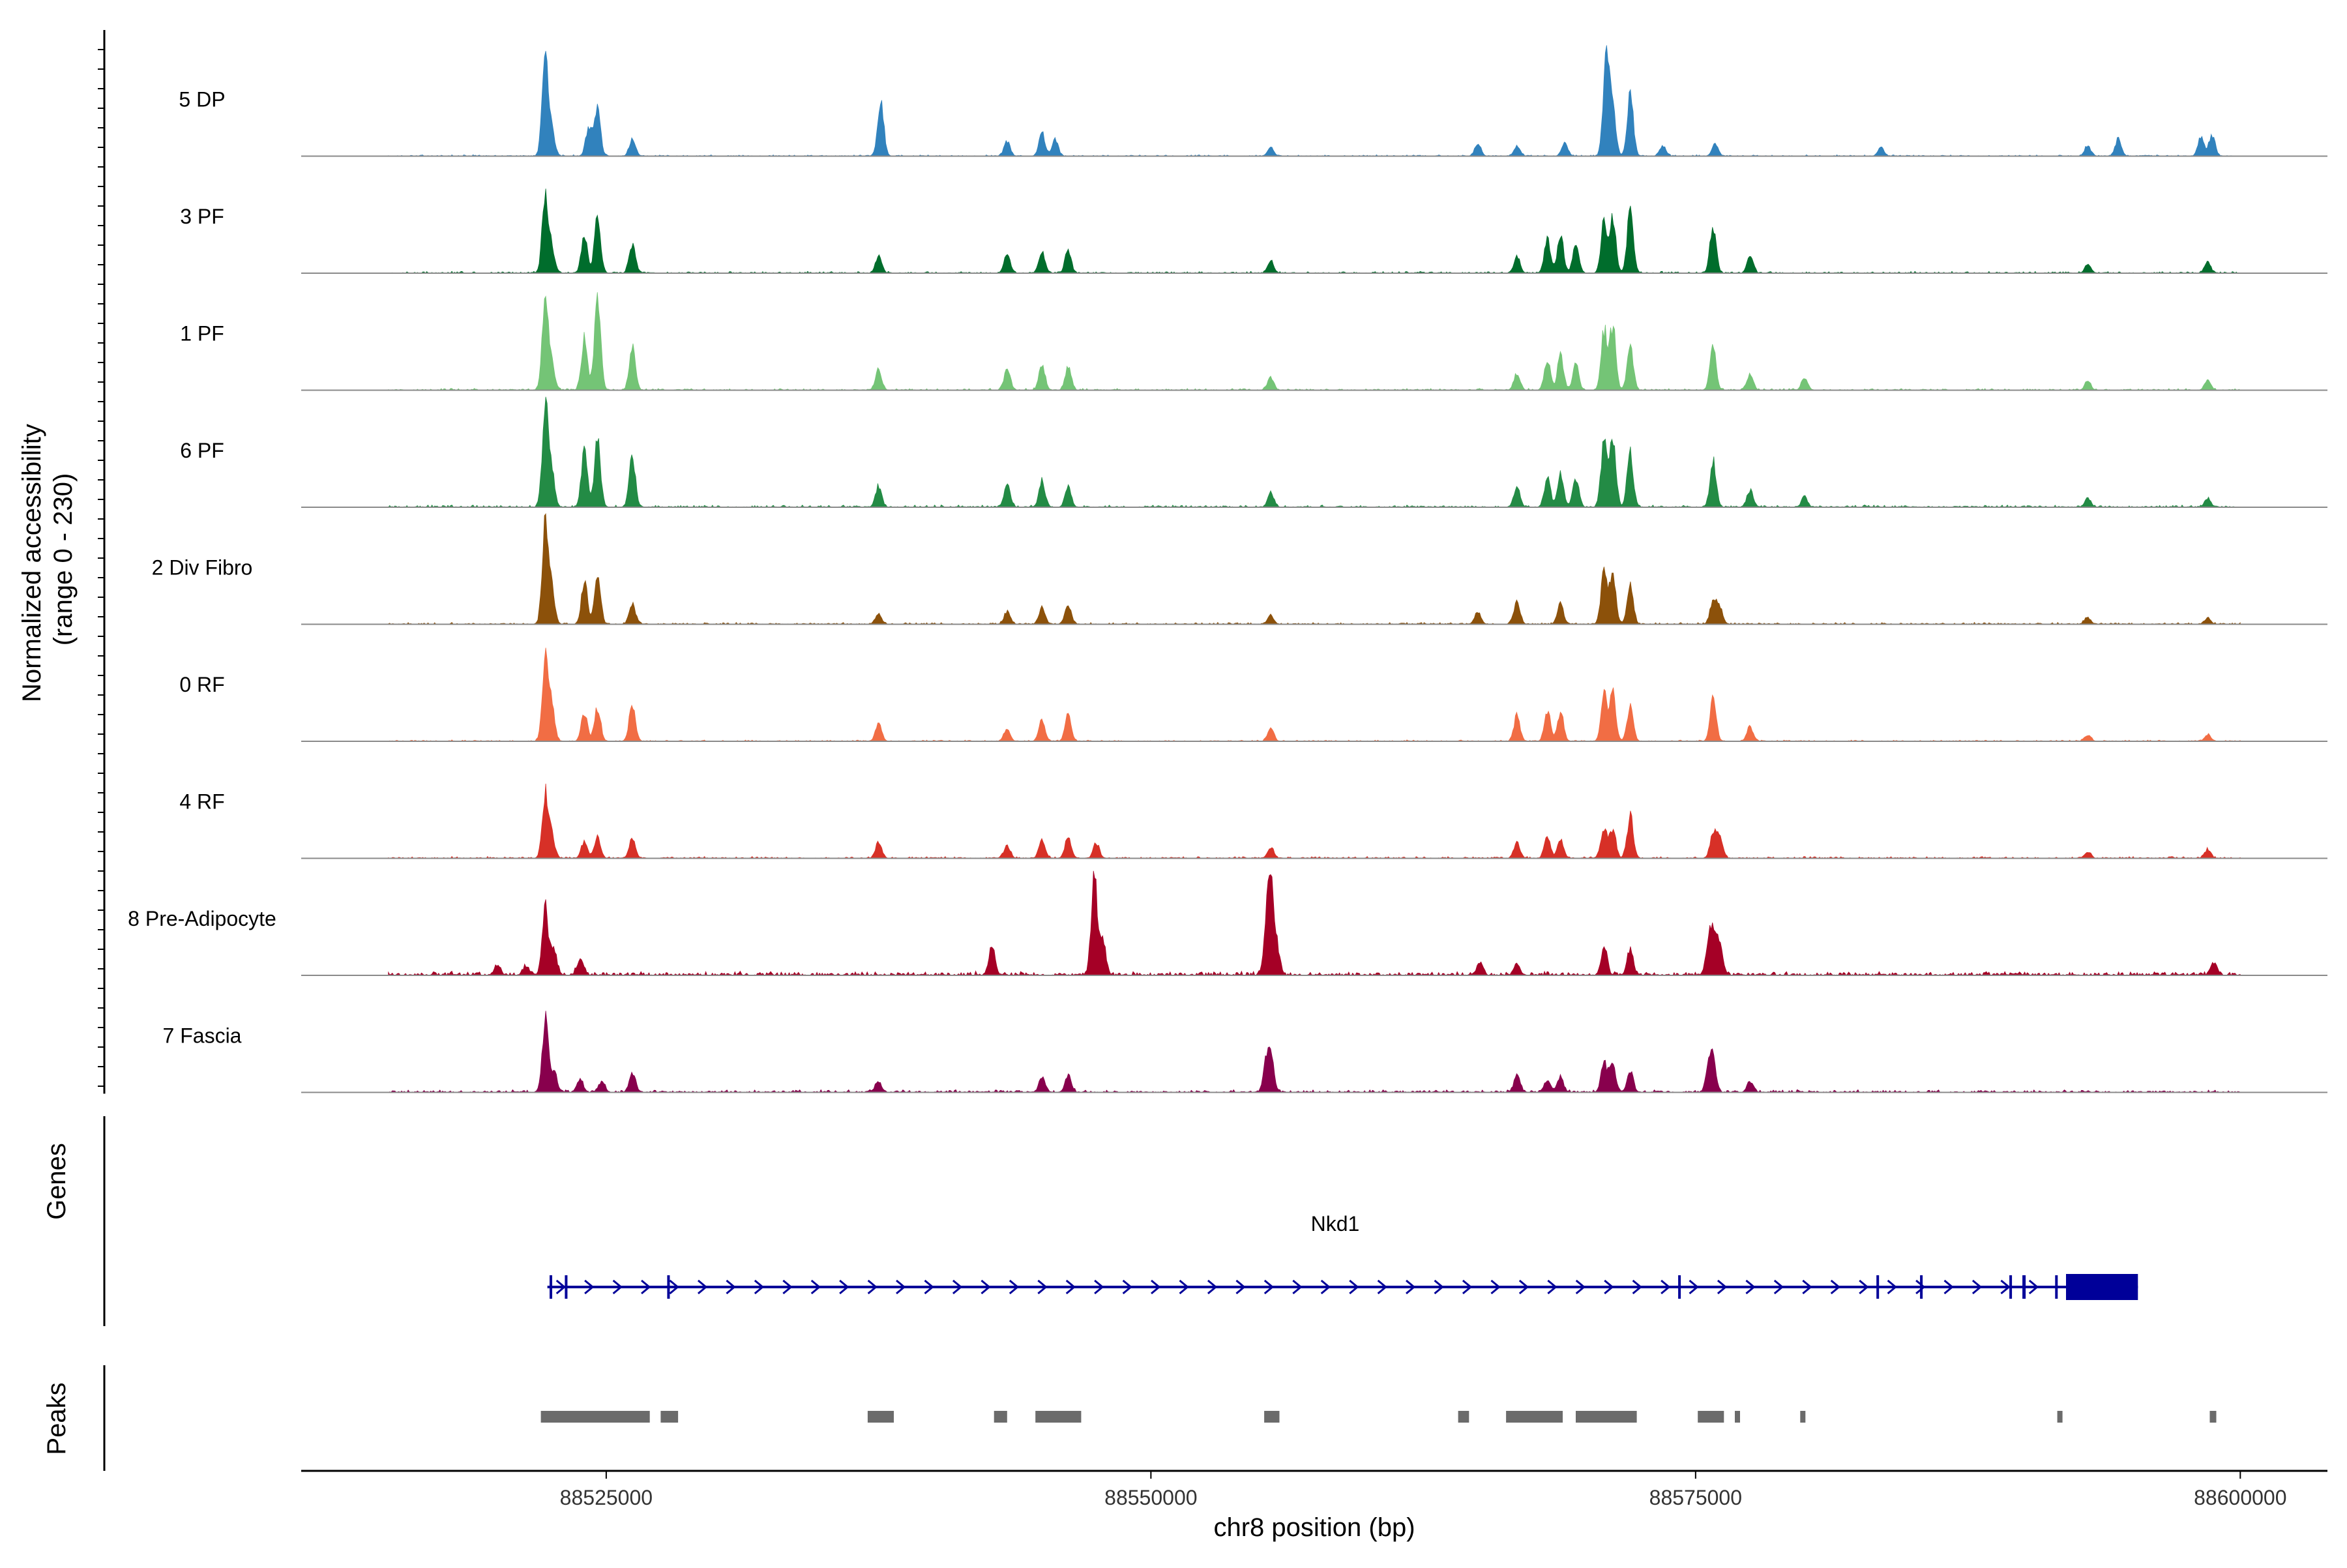 This screenshot has height=1568, width=2347. I want to click on coverage-track: 0 RF, so click(1253, 694).